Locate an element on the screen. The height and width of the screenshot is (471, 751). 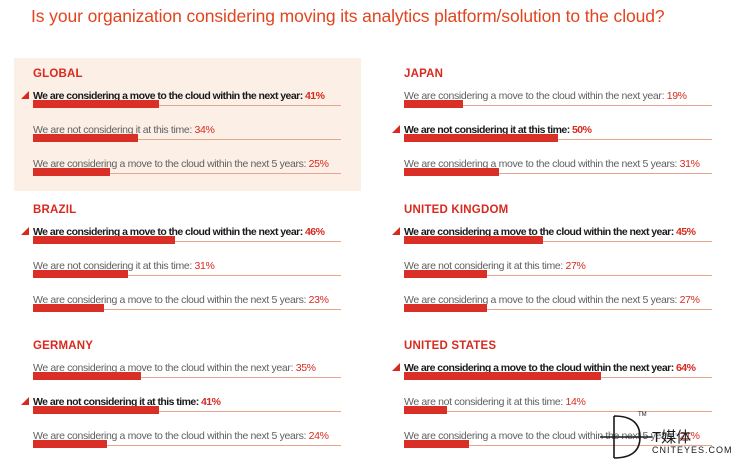
bar-value-label: 46% is located at coordinates (315, 232).